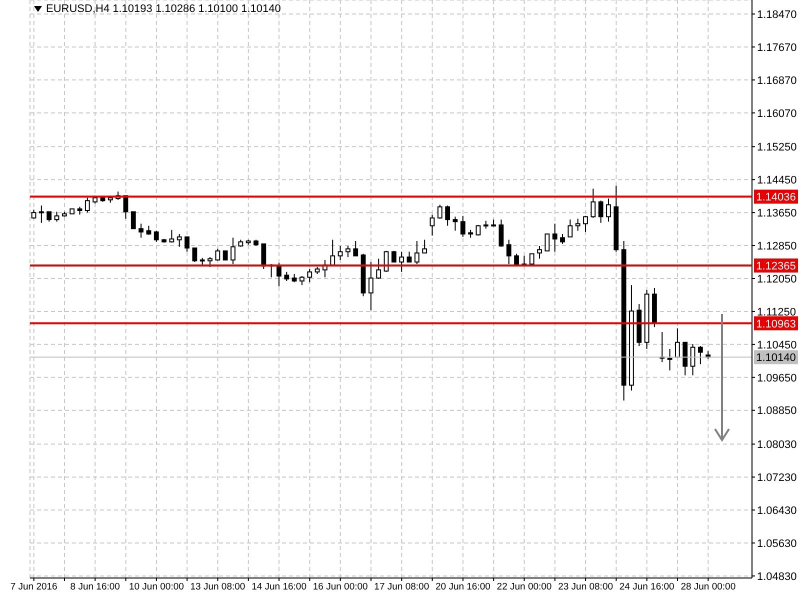 The width and height of the screenshot is (800, 600). What do you see at coordinates (777, 246) in the screenshot?
I see `y-tick-label: 1.12850` at bounding box center [777, 246].